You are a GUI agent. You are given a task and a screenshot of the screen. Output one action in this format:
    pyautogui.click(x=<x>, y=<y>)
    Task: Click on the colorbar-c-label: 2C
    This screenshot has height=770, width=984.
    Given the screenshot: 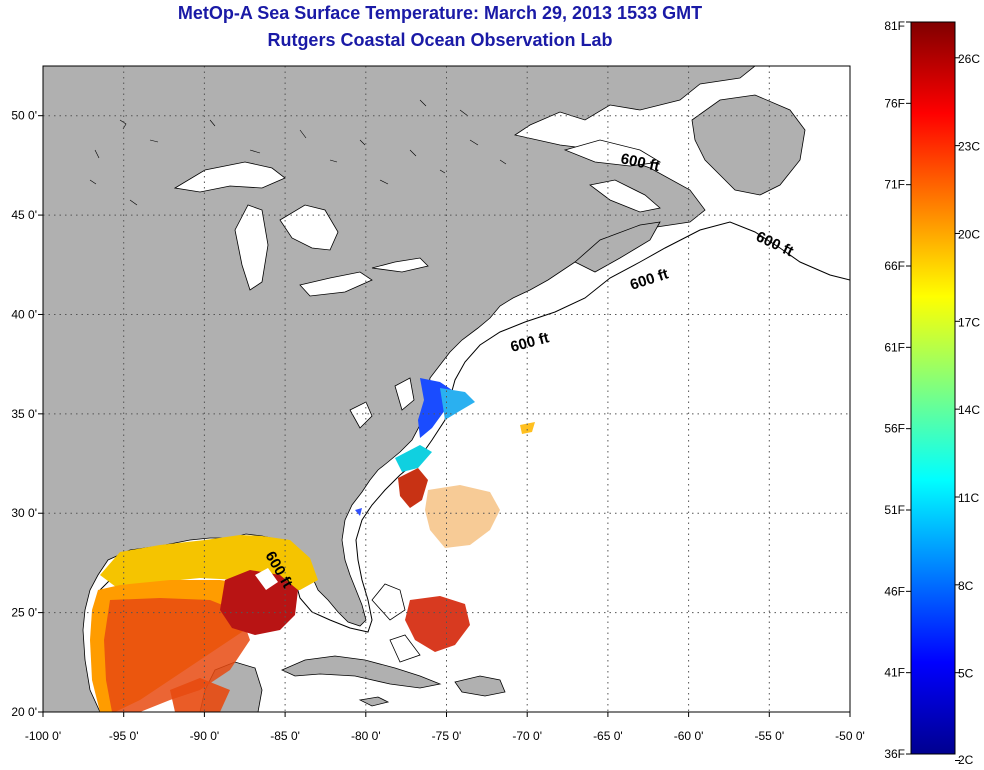 What is the action you would take?
    pyautogui.click(x=966, y=760)
    